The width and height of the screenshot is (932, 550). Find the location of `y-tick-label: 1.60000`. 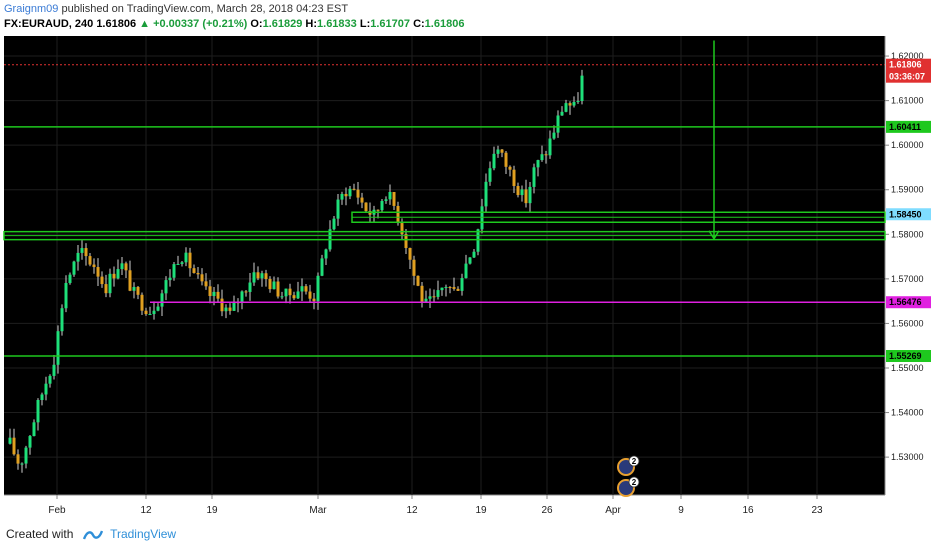

y-tick-label: 1.60000 is located at coordinates (907, 145).